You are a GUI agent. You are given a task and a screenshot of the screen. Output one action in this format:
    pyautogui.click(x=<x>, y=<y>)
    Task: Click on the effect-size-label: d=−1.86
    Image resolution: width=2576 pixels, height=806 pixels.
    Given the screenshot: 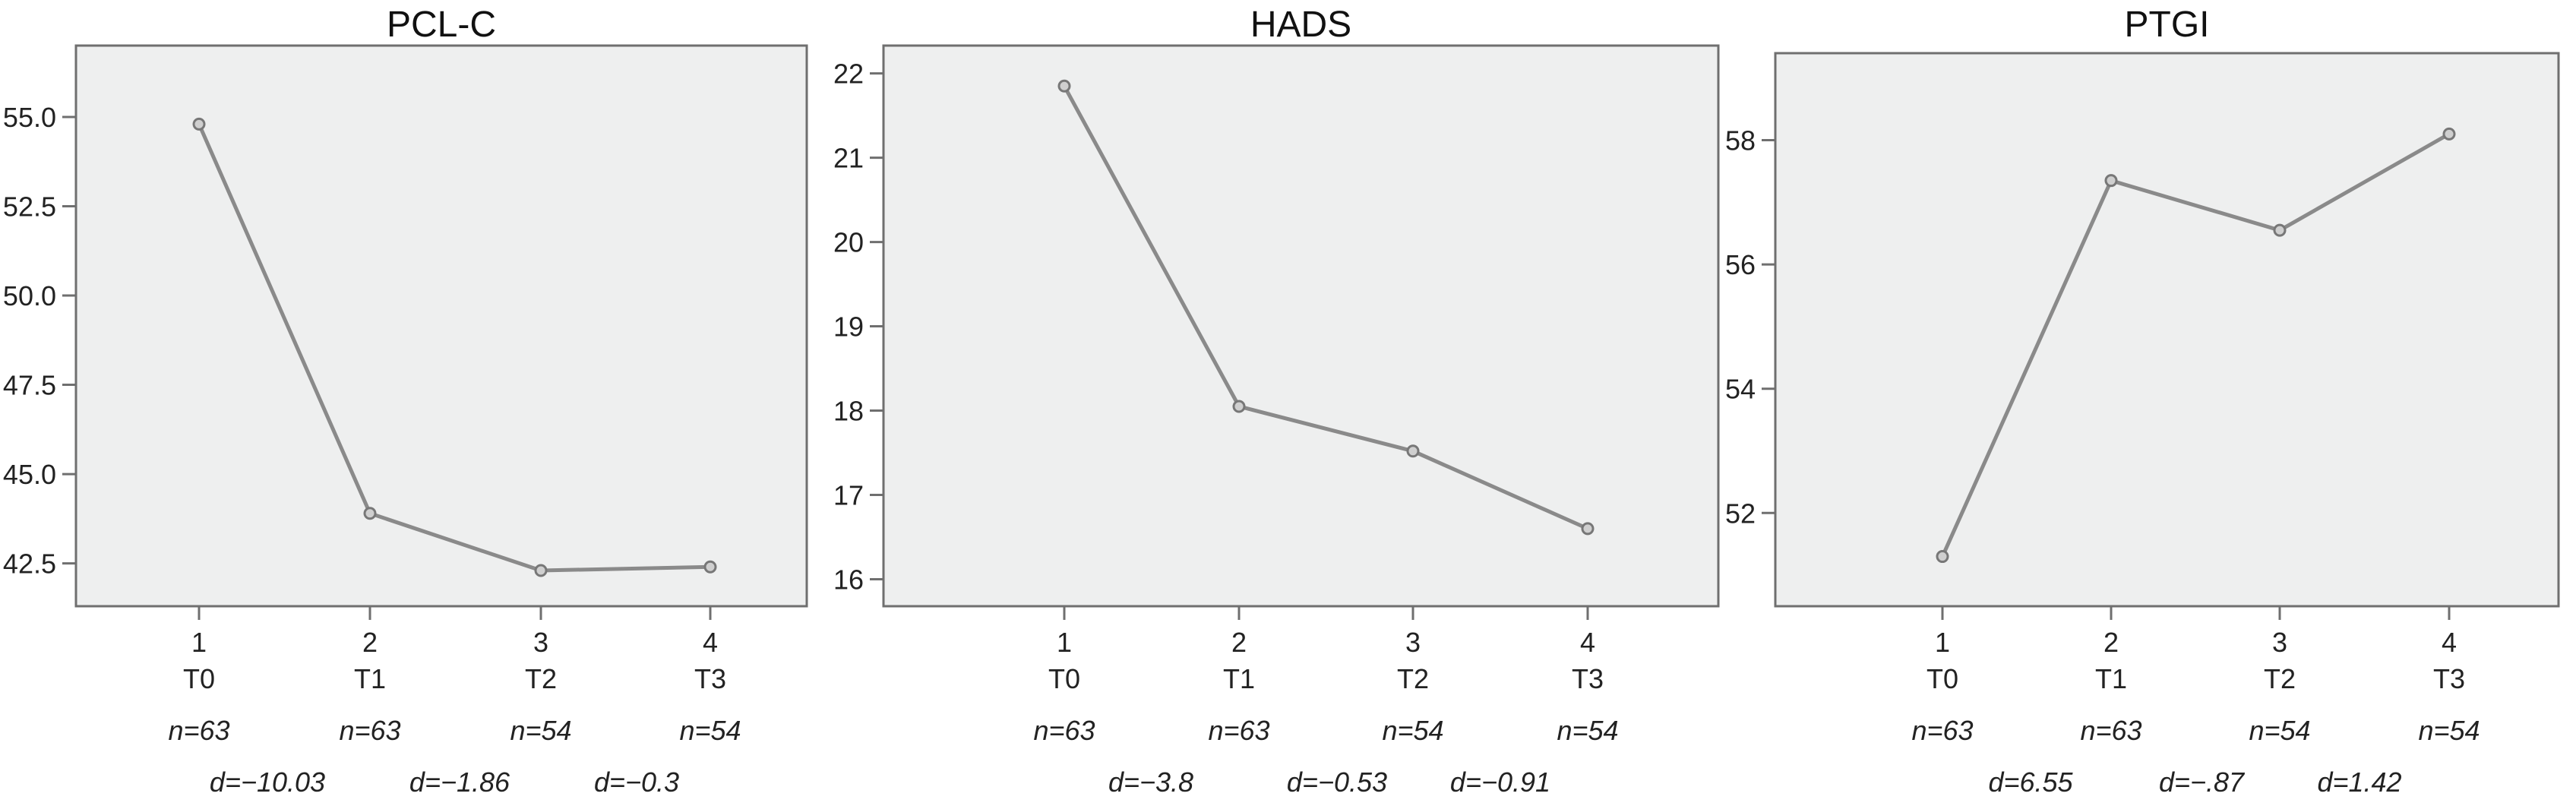 What is the action you would take?
    pyautogui.click(x=459, y=782)
    